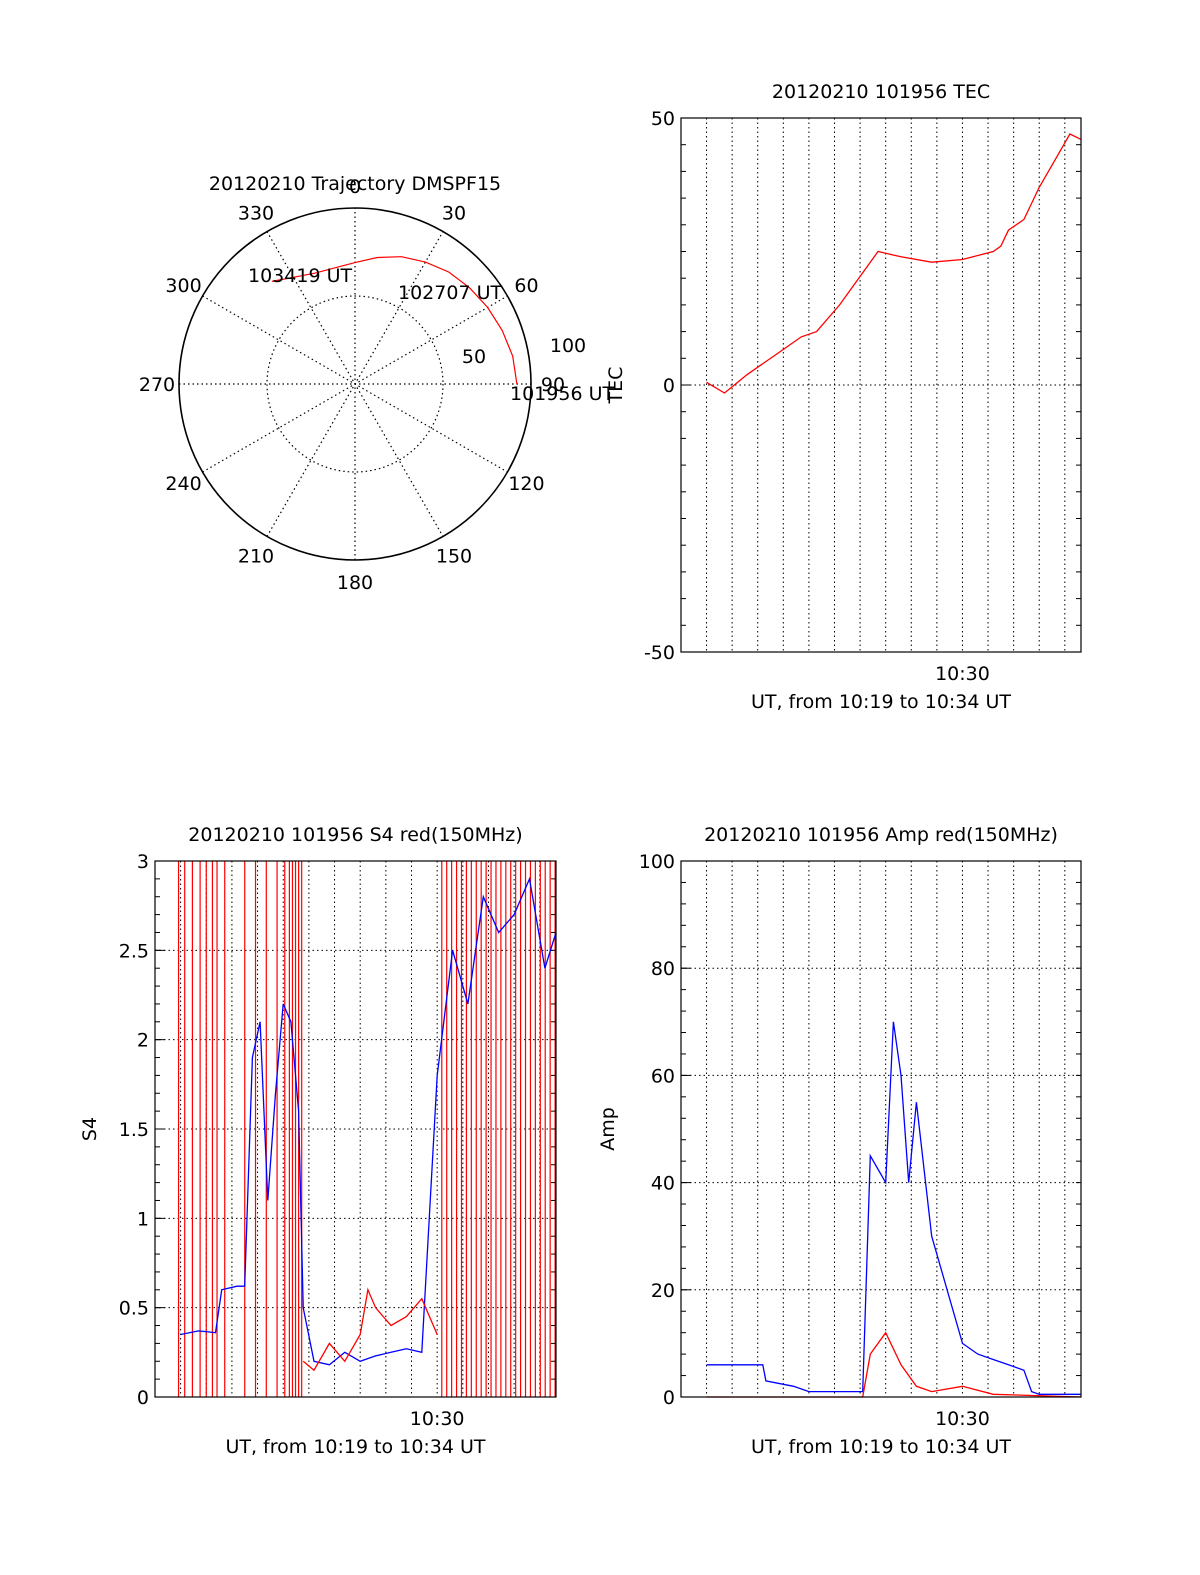 The width and height of the screenshot is (1200, 1575). I want to click on angle-tick-label: 180, so click(355, 583).